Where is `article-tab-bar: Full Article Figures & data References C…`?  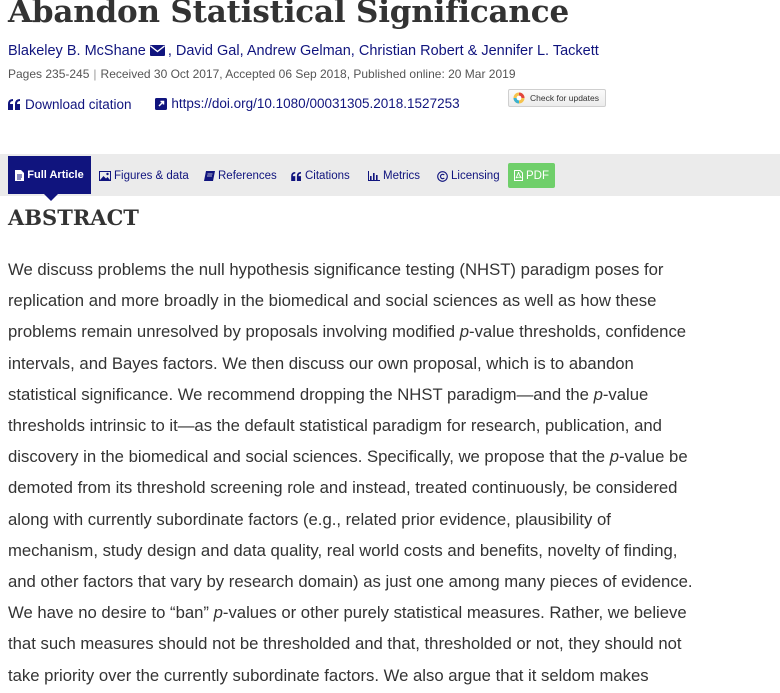
article-tab-bar: Full Article Figures & data References C… is located at coordinates (390, 177).